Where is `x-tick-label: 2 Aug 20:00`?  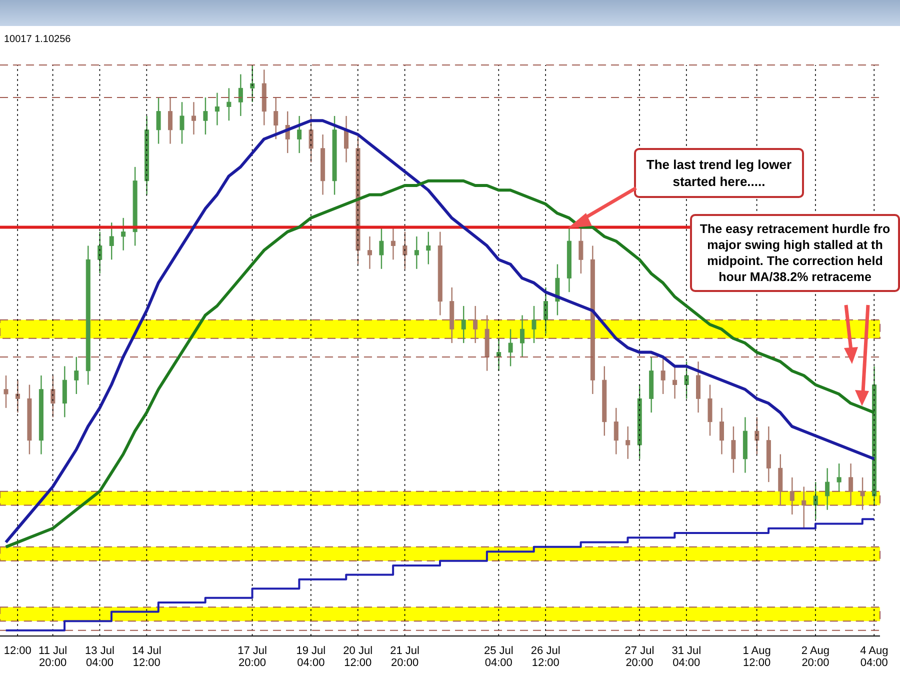 x-tick-label: 2 Aug 20:00 is located at coordinates (815, 657).